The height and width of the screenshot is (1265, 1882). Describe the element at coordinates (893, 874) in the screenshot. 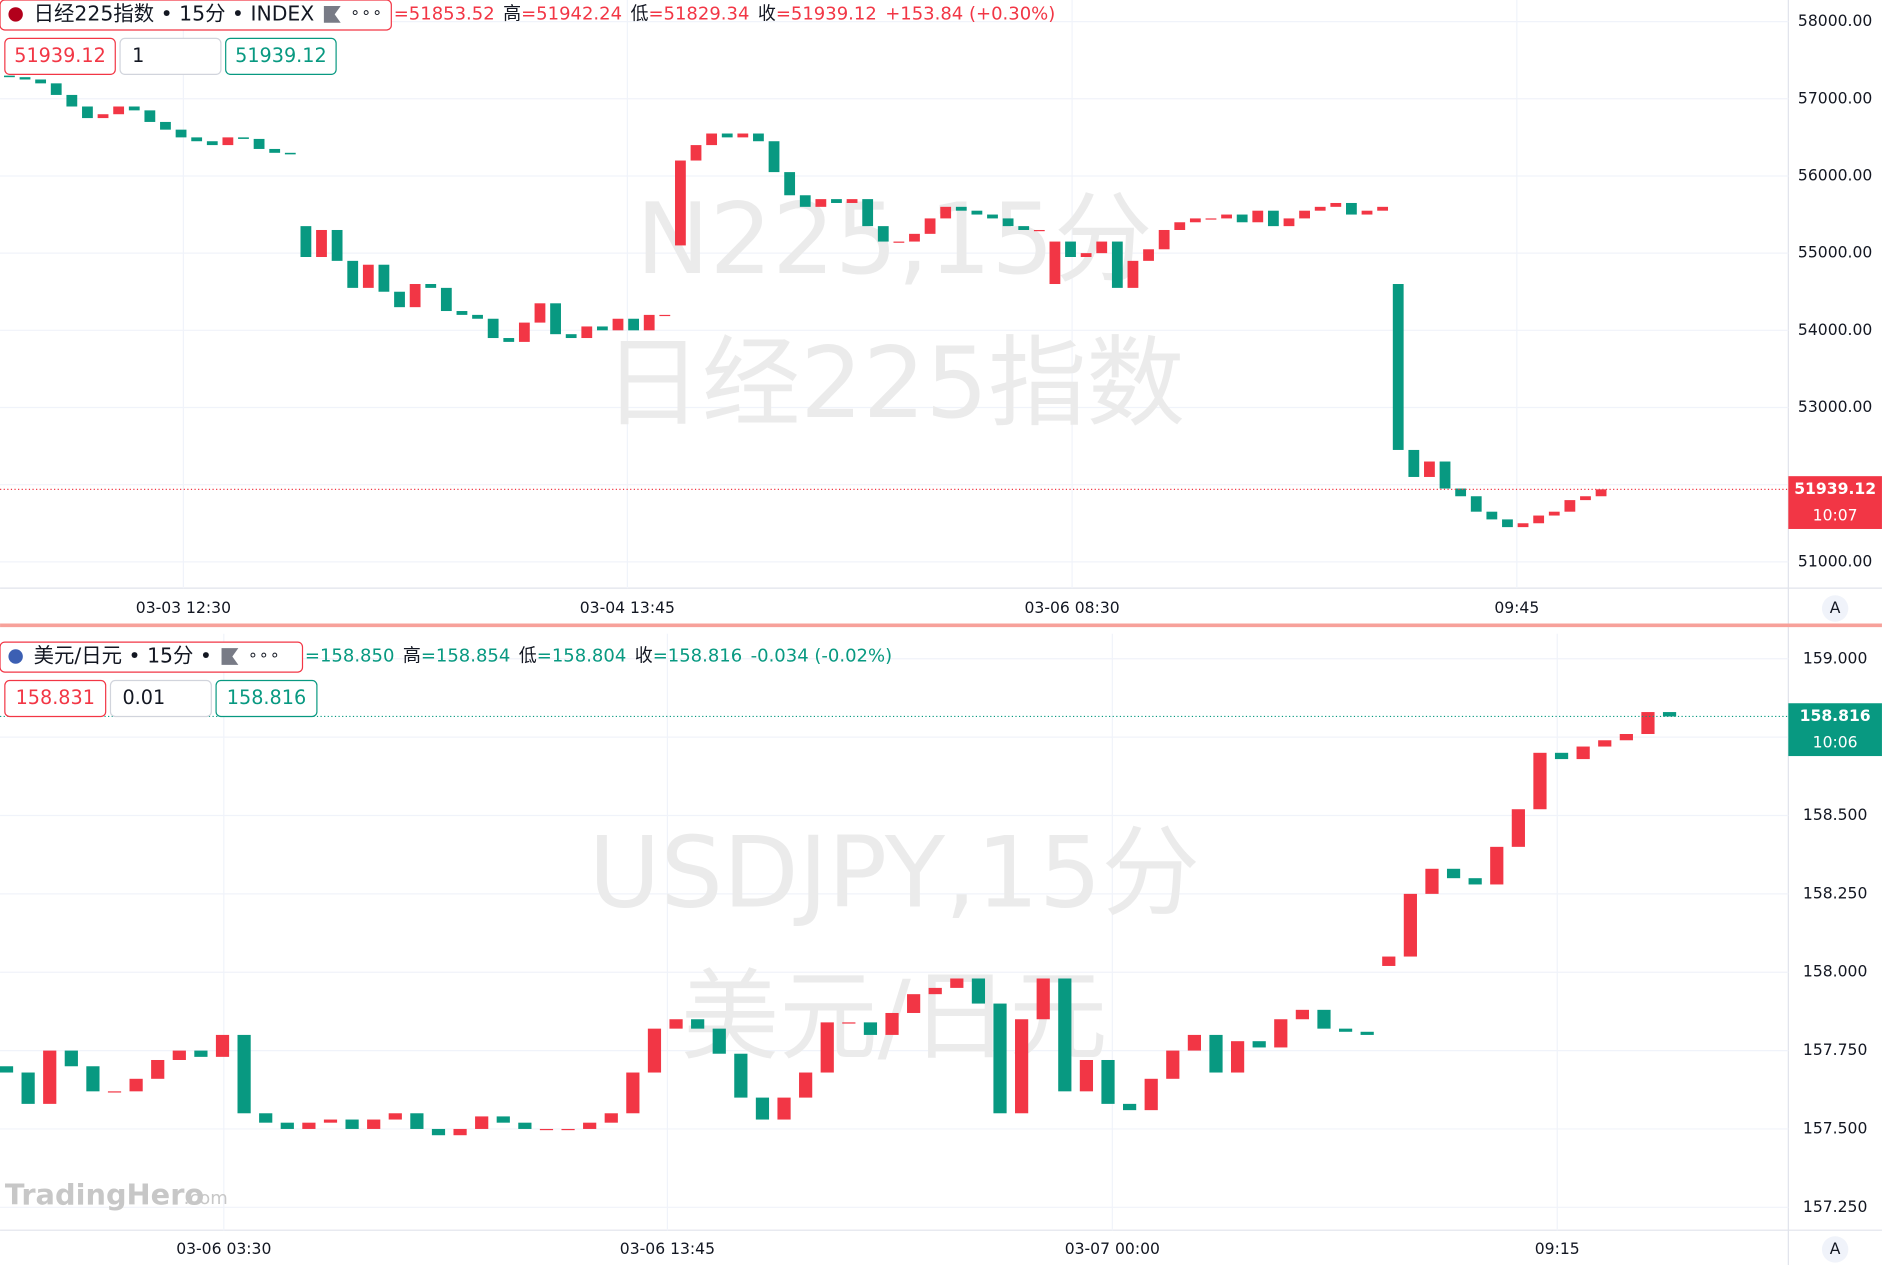

I see `watermark: USDJPY,15分` at that location.